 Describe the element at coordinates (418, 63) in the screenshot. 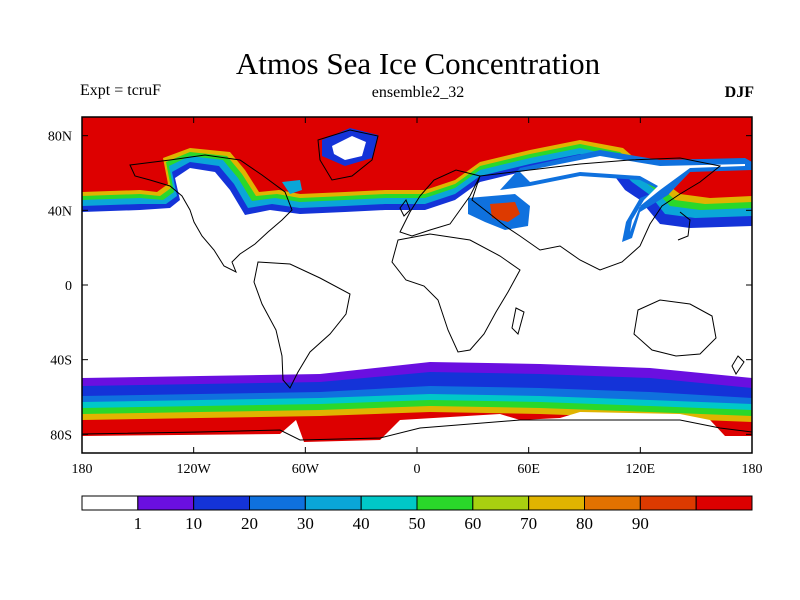

I see `plot-title: Atmos Sea Ice Concentration` at that location.